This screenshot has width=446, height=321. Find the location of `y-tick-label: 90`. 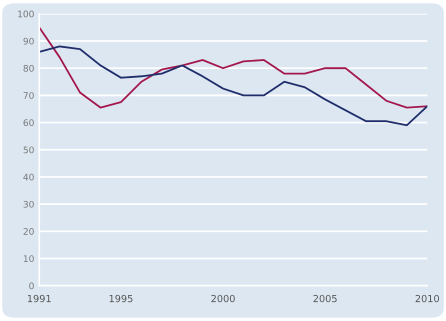

y-tick-label: 90 is located at coordinates (28, 41).